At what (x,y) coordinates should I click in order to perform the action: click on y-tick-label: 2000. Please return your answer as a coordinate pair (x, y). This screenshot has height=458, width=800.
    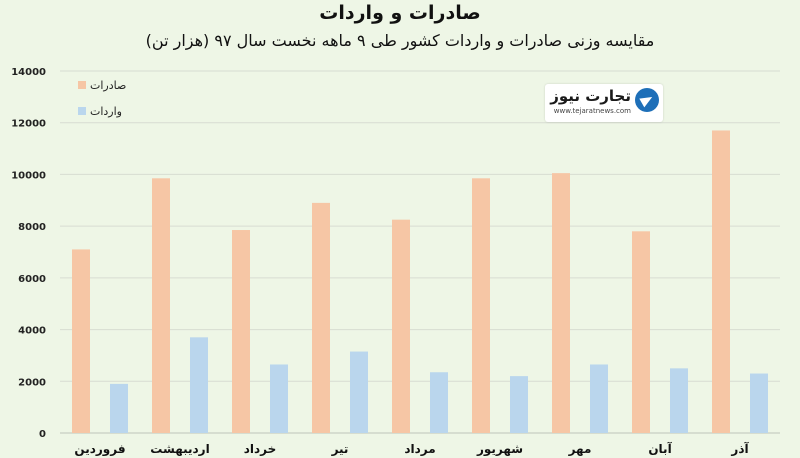
    Looking at the image, I should click on (32, 382).